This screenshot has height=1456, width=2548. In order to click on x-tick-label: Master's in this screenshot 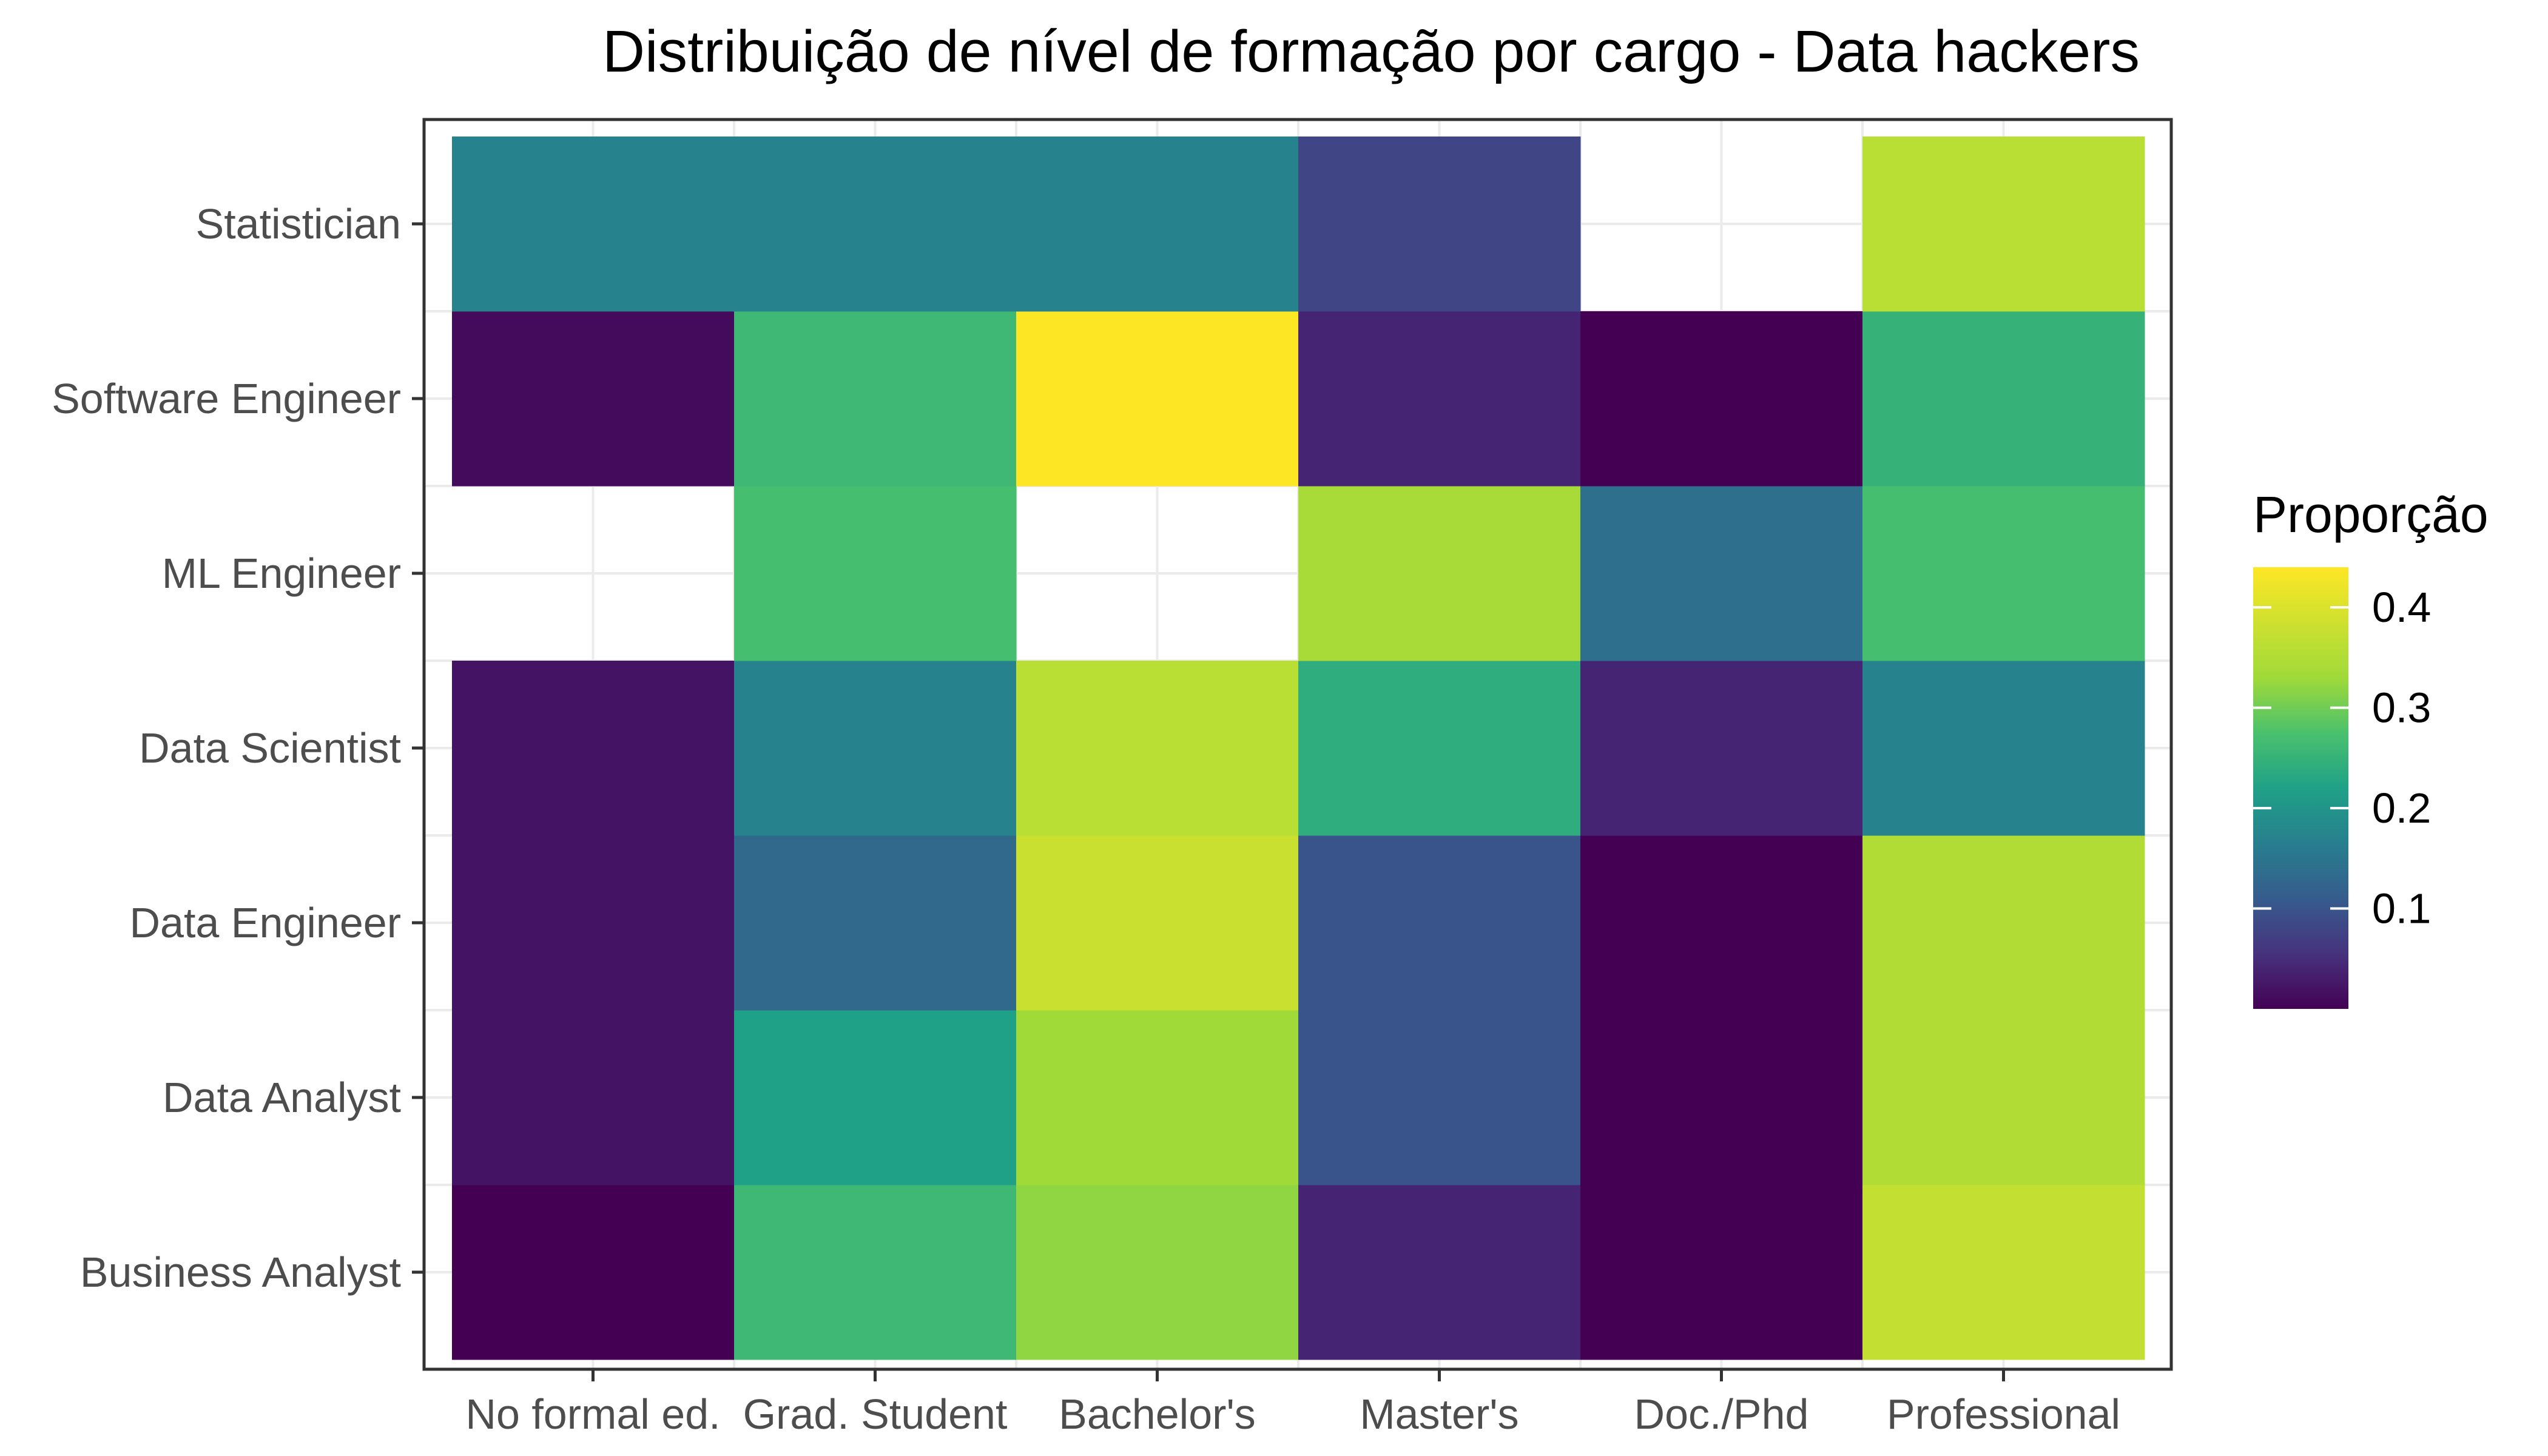, I will do `click(1439, 1414)`.